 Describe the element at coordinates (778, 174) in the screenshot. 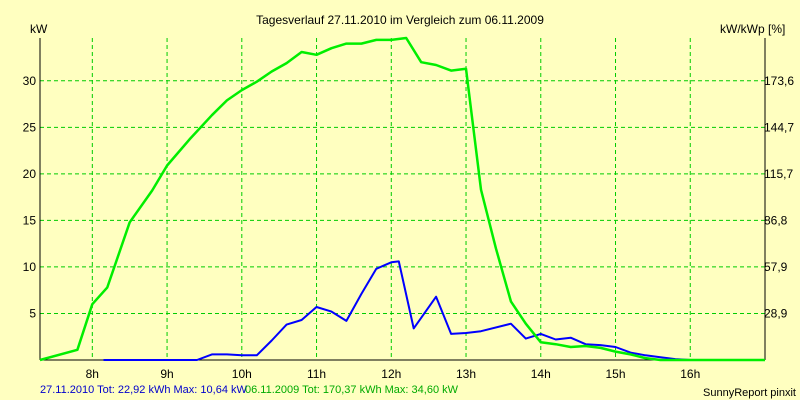

I see `y-right-tick-label: 115,7` at that location.